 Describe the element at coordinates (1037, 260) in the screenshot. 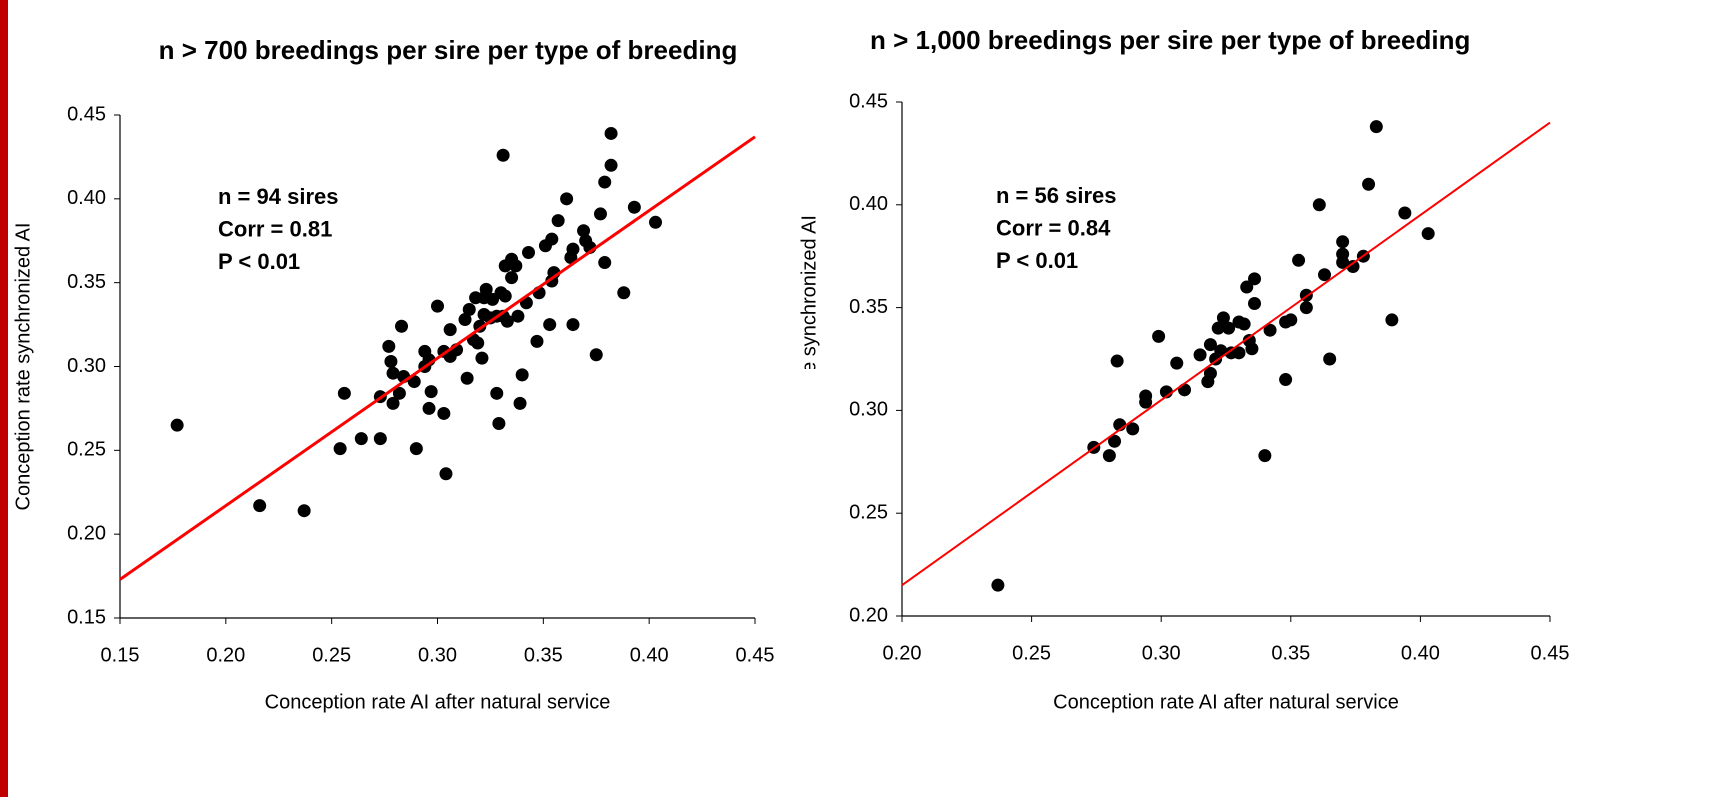

I see `annotation: P < 0.01` at that location.